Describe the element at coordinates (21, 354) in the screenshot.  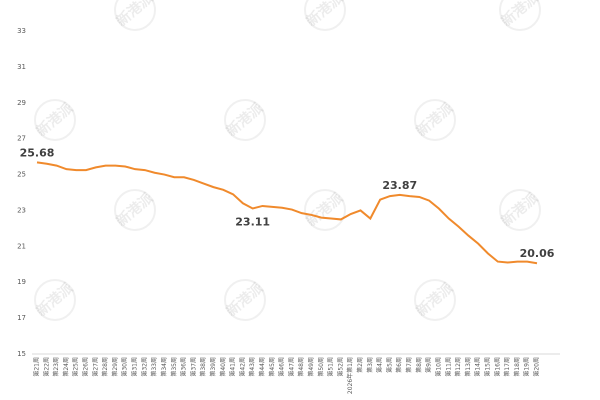
I see `y-tick-label: 15` at that location.